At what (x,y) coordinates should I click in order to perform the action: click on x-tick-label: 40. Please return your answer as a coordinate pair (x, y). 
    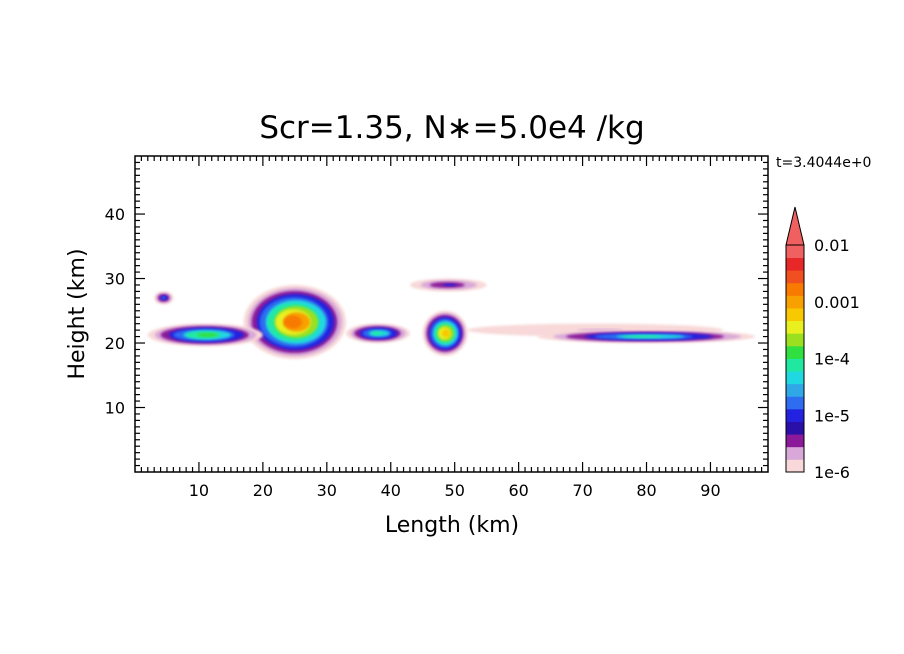
    Looking at the image, I should click on (391, 490).